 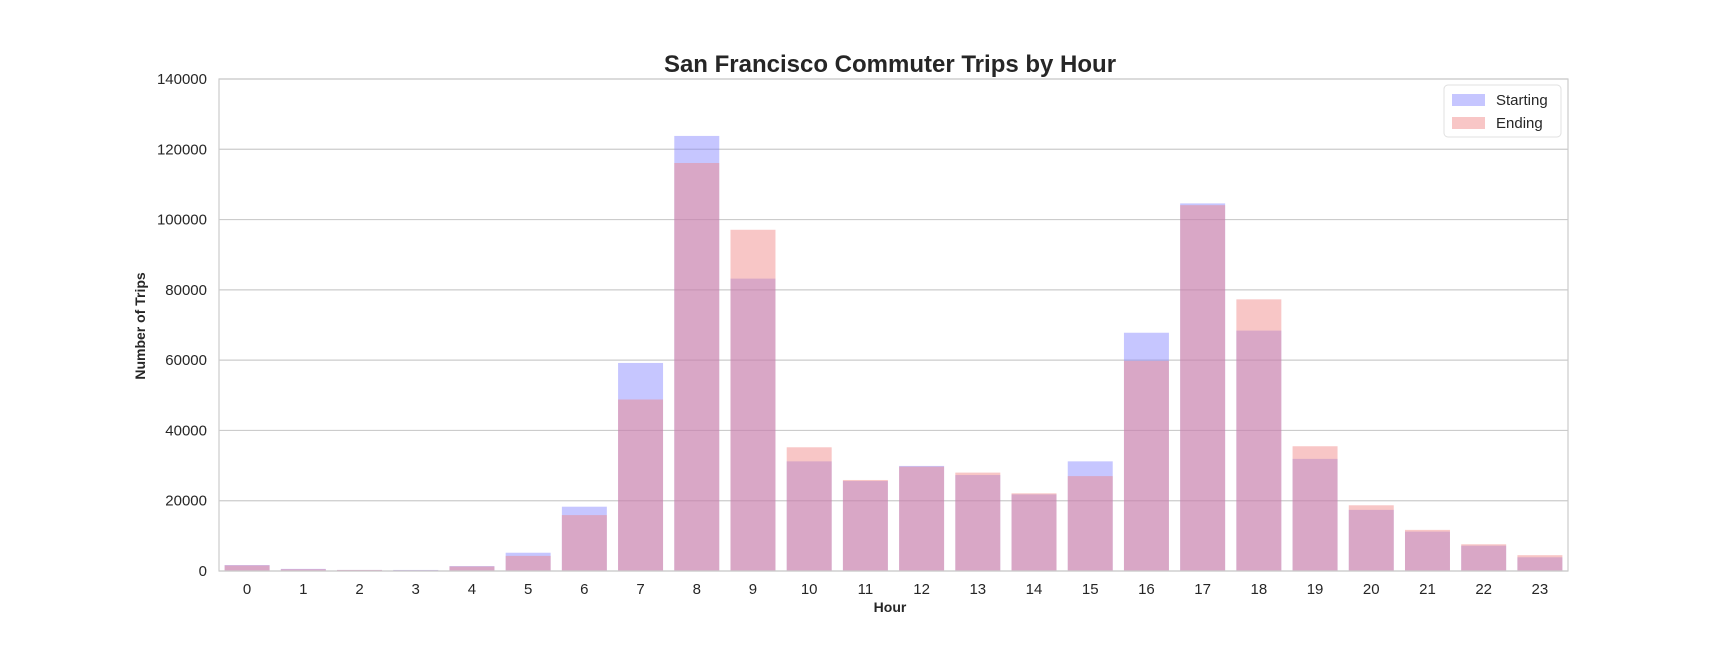 What do you see at coordinates (697, 589) in the screenshot?
I see `x-tick-label: 8` at bounding box center [697, 589].